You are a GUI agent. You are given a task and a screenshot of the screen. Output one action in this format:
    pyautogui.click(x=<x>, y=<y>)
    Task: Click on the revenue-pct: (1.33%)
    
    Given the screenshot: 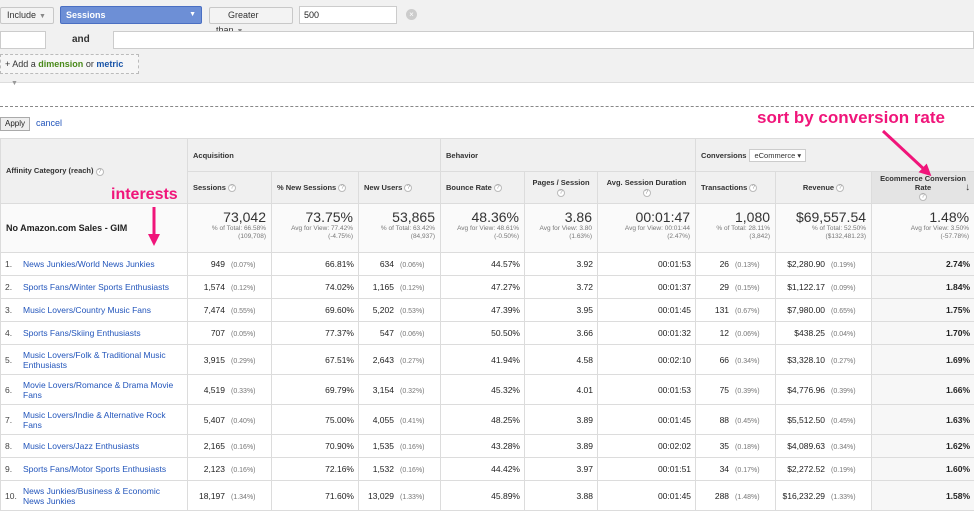 What is the action you would take?
    pyautogui.click(x=843, y=497)
    